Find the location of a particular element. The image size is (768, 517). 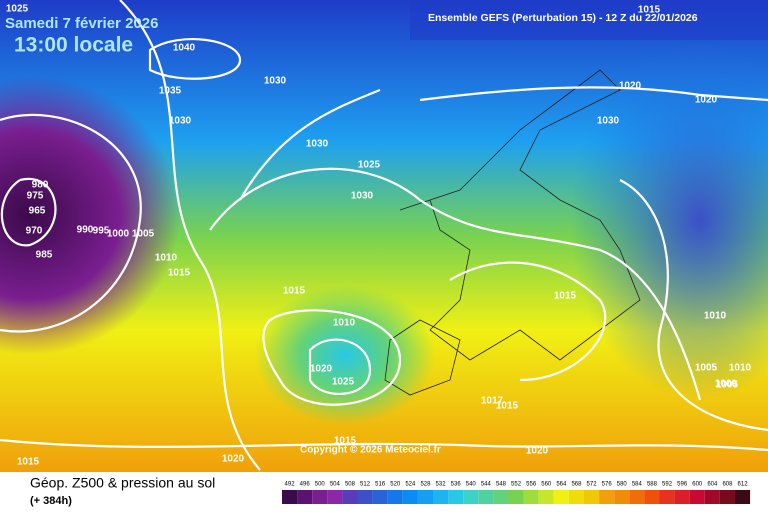

legend-label: 592 is located at coordinates (667, 485).